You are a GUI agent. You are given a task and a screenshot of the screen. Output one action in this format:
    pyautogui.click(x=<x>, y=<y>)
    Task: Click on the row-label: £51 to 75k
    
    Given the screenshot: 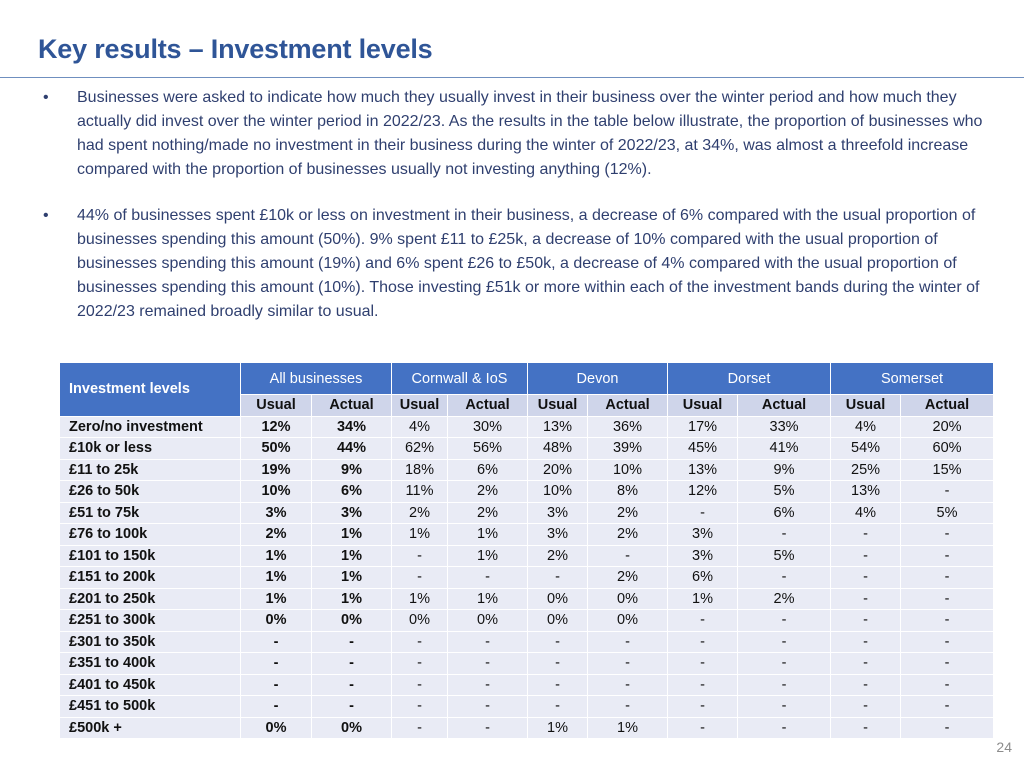 What is the action you would take?
    pyautogui.click(x=150, y=512)
    